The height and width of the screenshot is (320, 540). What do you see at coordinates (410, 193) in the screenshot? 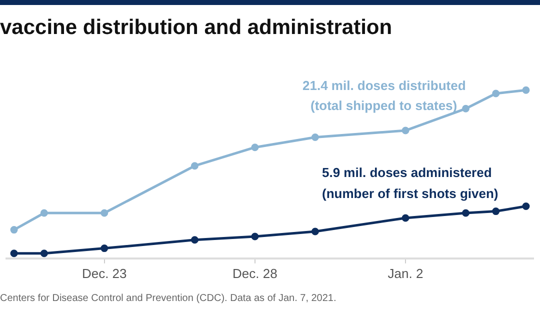
I see `annotation: (number of first shots given)` at bounding box center [410, 193].